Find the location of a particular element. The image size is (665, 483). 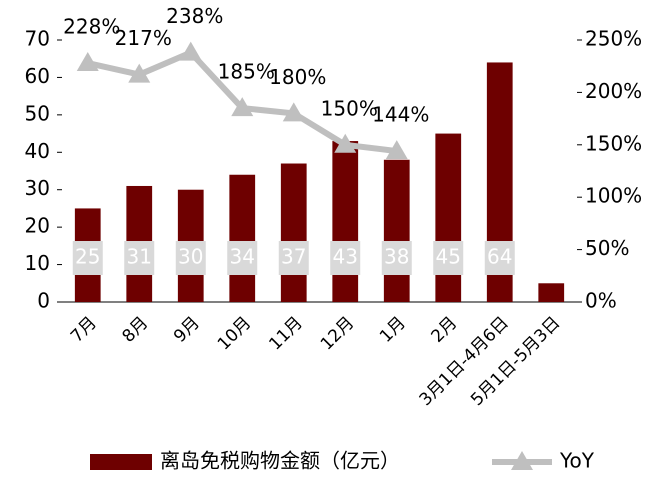

x-tick-label: 9月 is located at coordinates (187, 330).